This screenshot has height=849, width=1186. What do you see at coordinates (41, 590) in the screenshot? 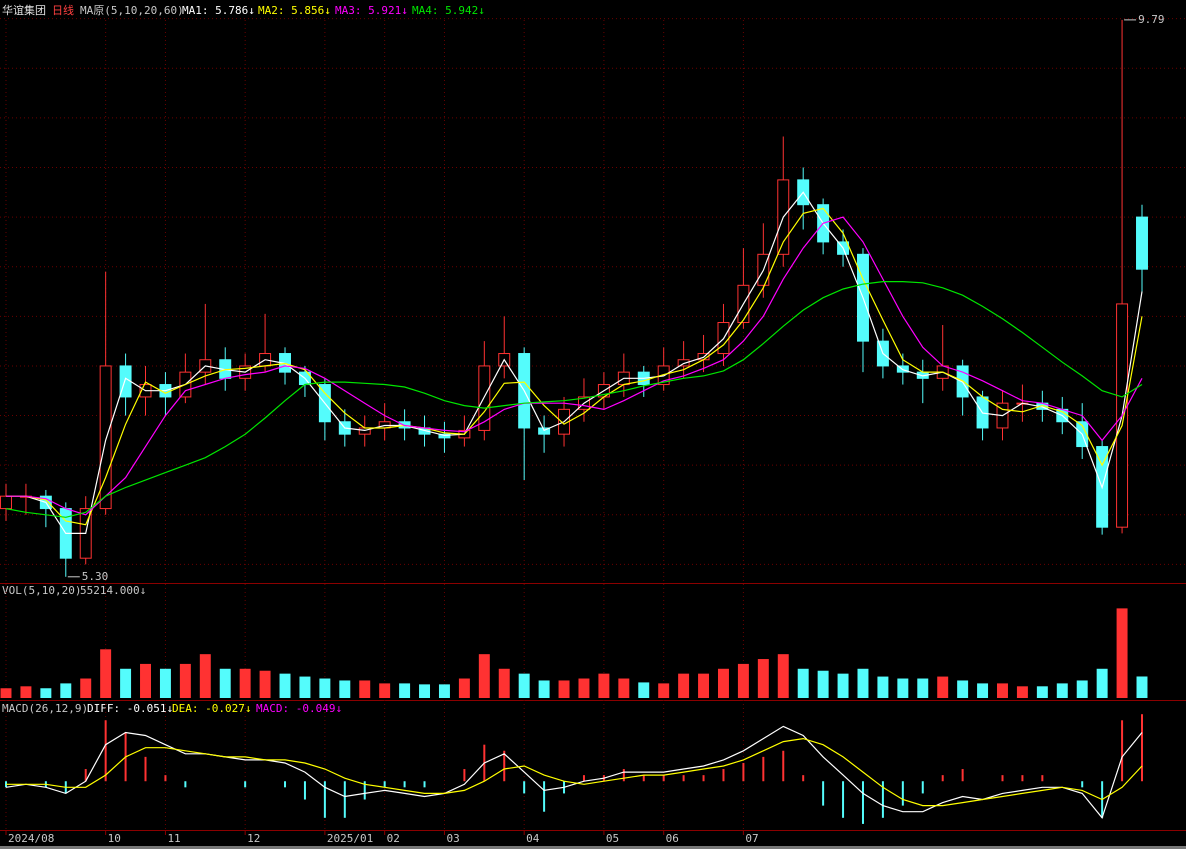
I see `vol-title: VOL(5,10,20)` at bounding box center [41, 590].